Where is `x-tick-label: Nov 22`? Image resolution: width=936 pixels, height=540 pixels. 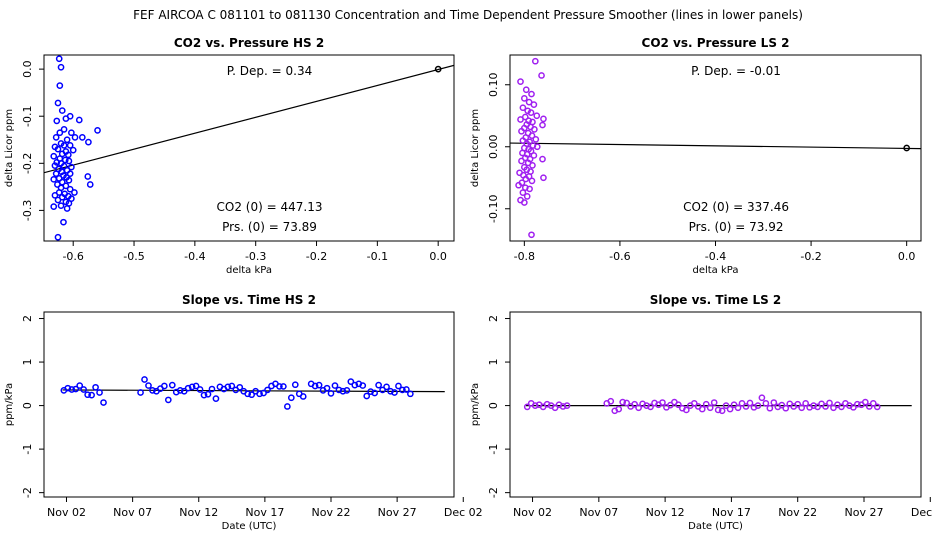
x-tick-label: Nov 22 is located at coordinates (331, 512).